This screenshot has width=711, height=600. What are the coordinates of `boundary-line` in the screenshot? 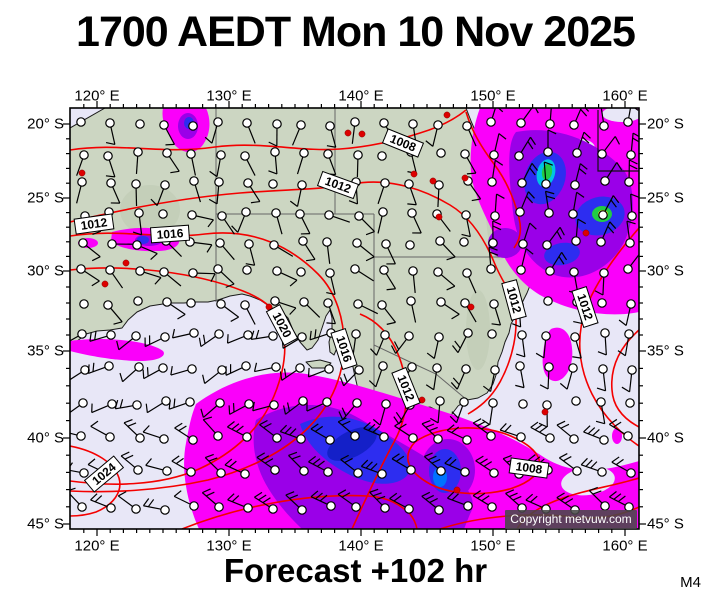 It's located at (618, 141).